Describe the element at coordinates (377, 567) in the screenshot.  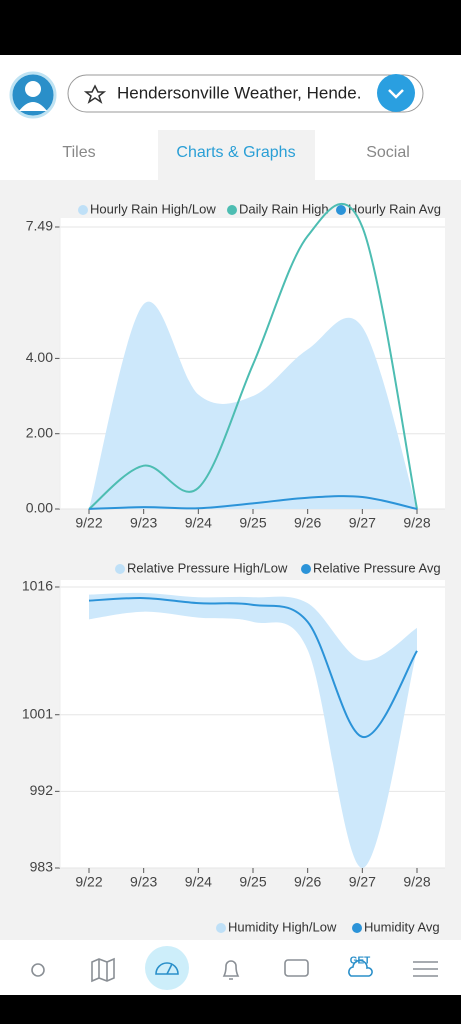
I see `legend-label: Relative Pressure Avg` at that location.